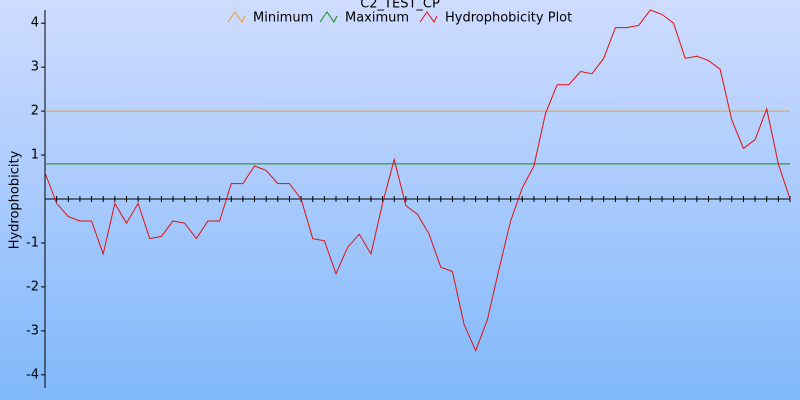 The width and height of the screenshot is (800, 400). Describe the element at coordinates (15, 199) in the screenshot. I see `y-axis-label: Hydrophobicity` at that location.